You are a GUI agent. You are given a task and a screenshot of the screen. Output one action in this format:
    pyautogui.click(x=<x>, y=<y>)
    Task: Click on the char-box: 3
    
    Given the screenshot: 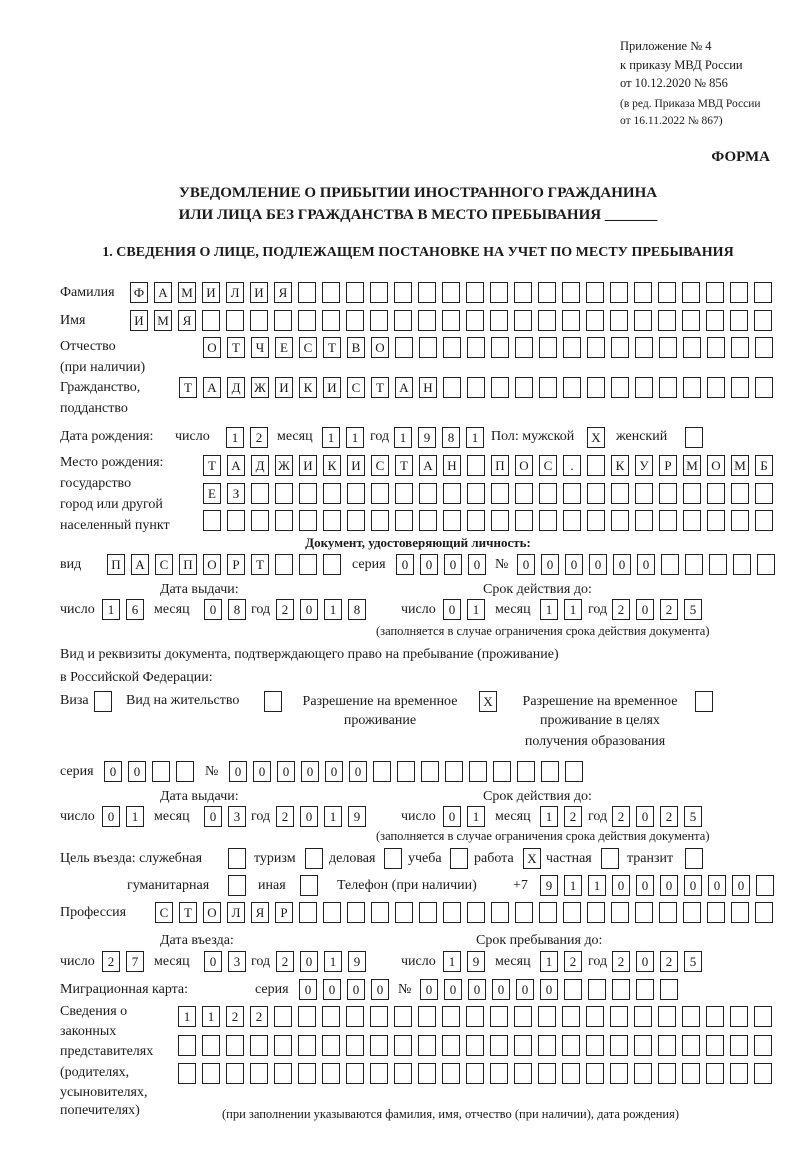 What is the action you would take?
    pyautogui.click(x=237, y=816)
    